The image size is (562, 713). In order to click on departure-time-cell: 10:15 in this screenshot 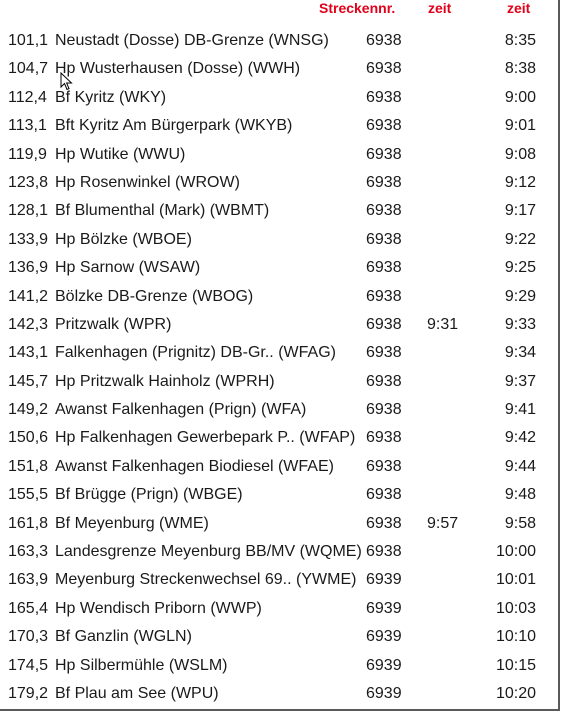, I will do `click(515, 665)`.